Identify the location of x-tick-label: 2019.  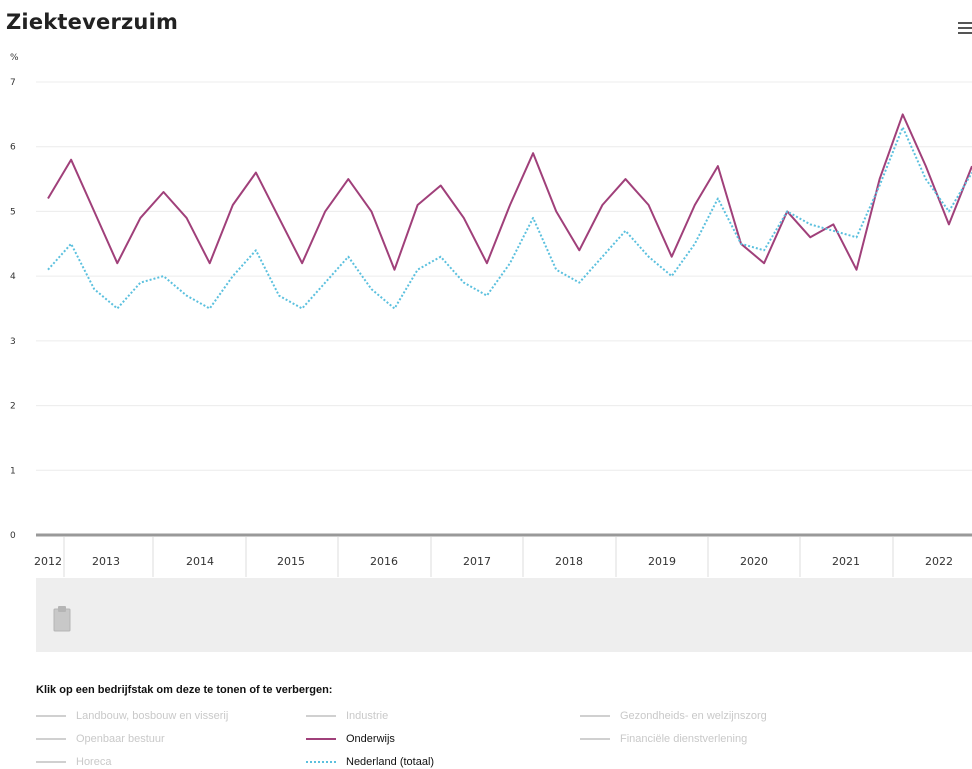
(662, 561).